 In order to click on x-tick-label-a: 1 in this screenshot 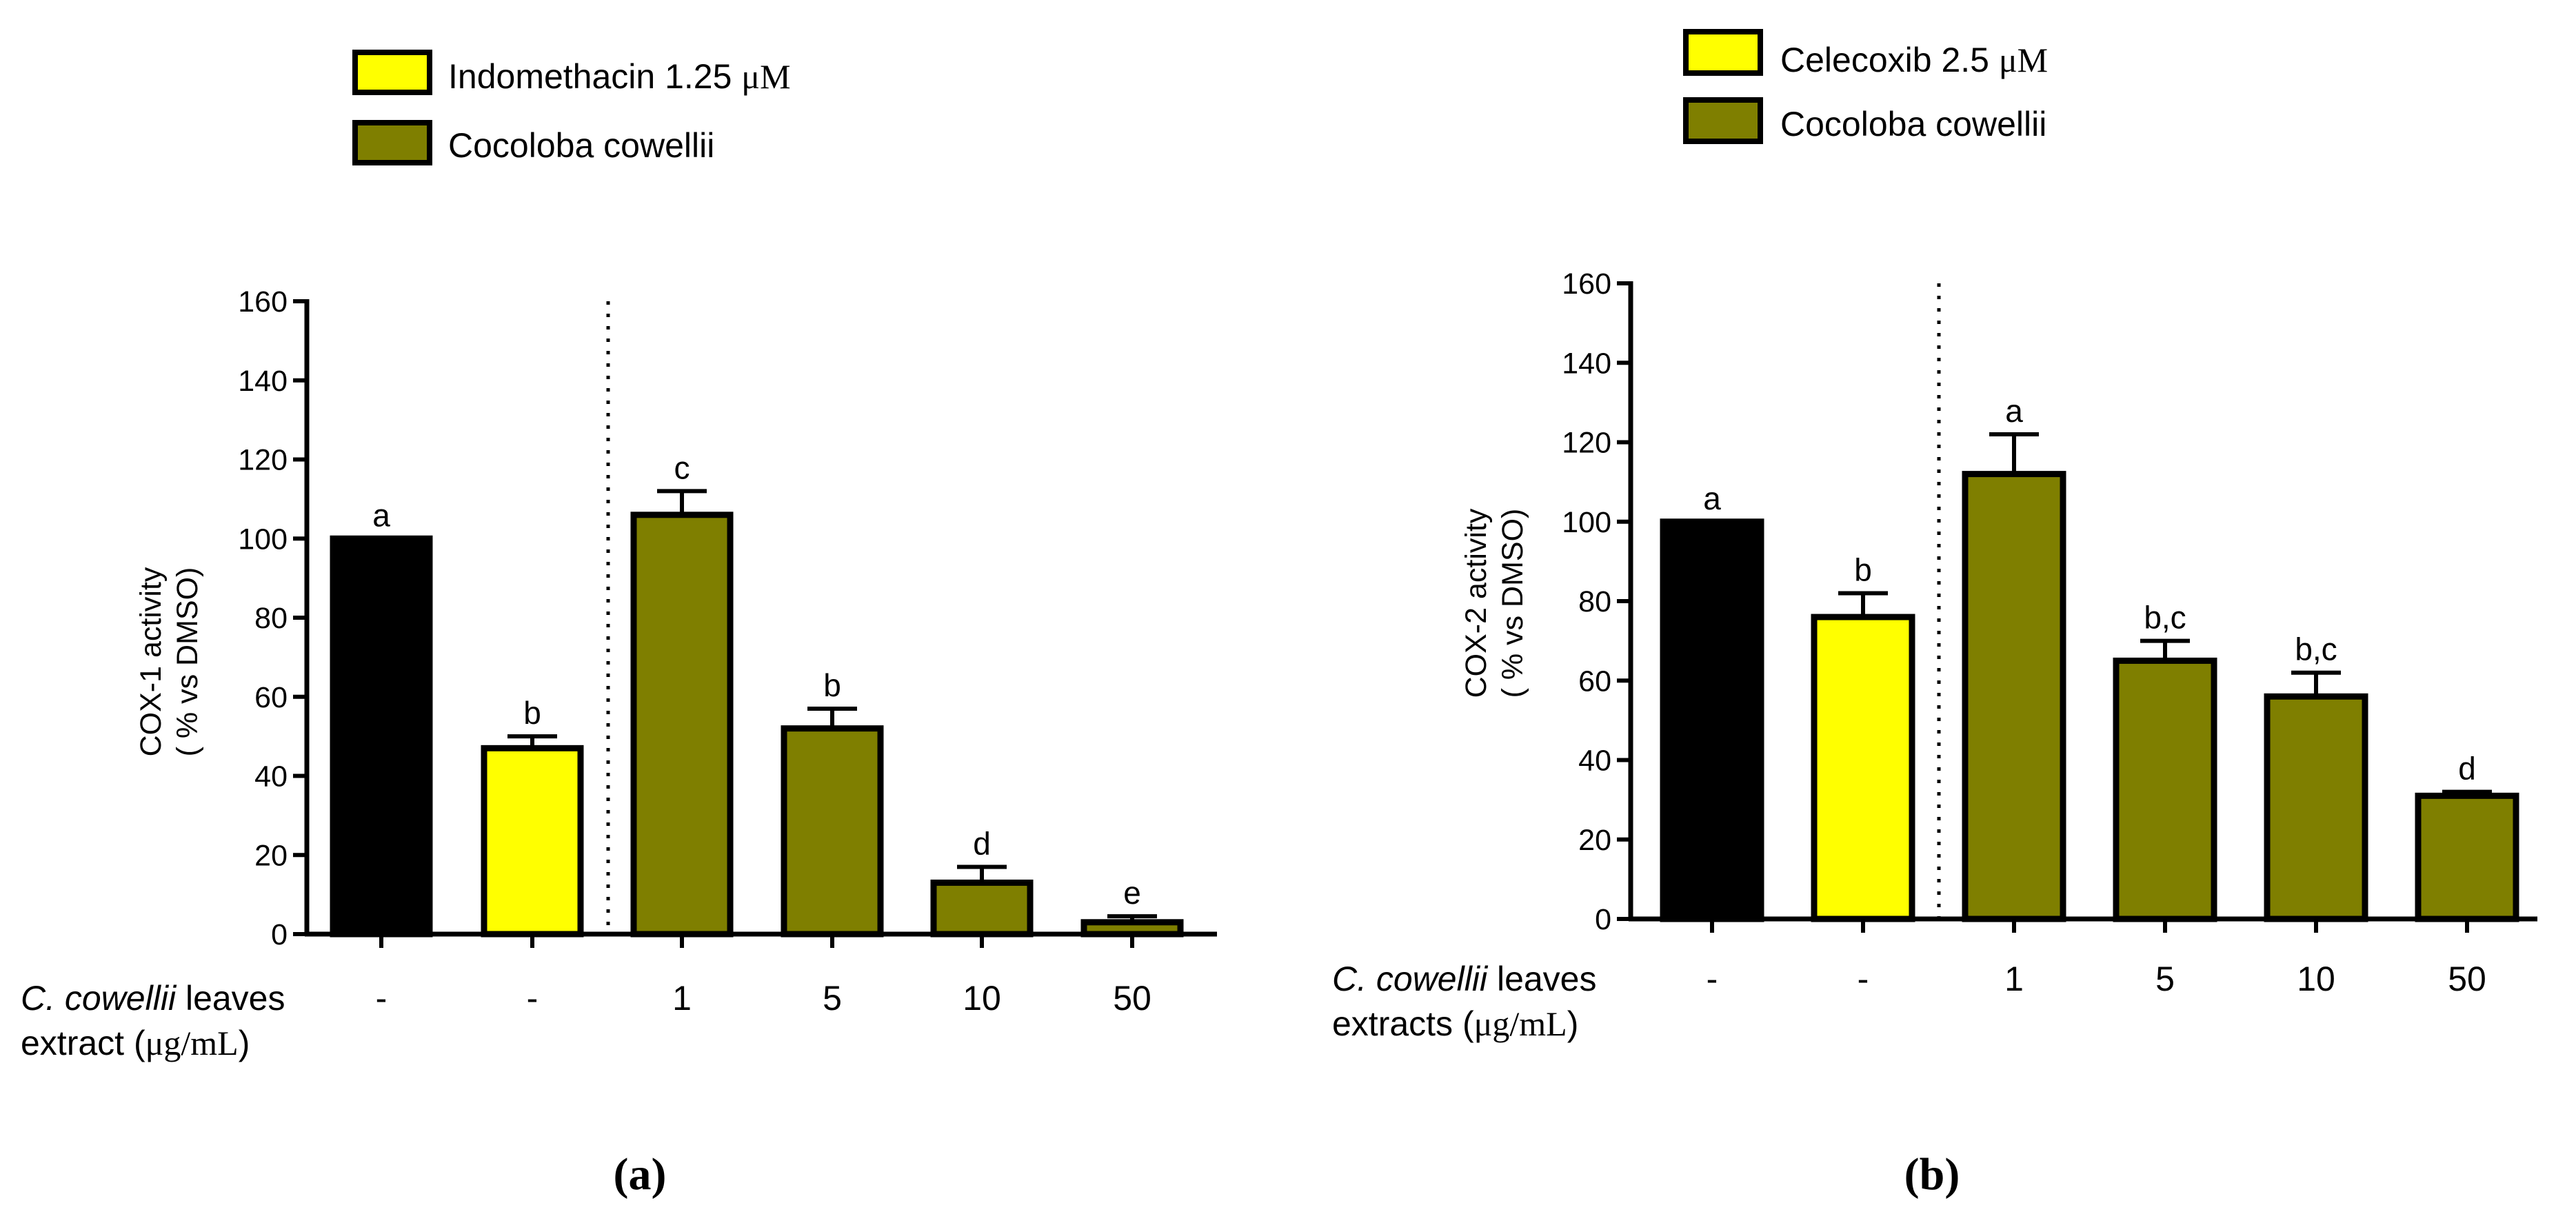, I will do `click(682, 998)`.